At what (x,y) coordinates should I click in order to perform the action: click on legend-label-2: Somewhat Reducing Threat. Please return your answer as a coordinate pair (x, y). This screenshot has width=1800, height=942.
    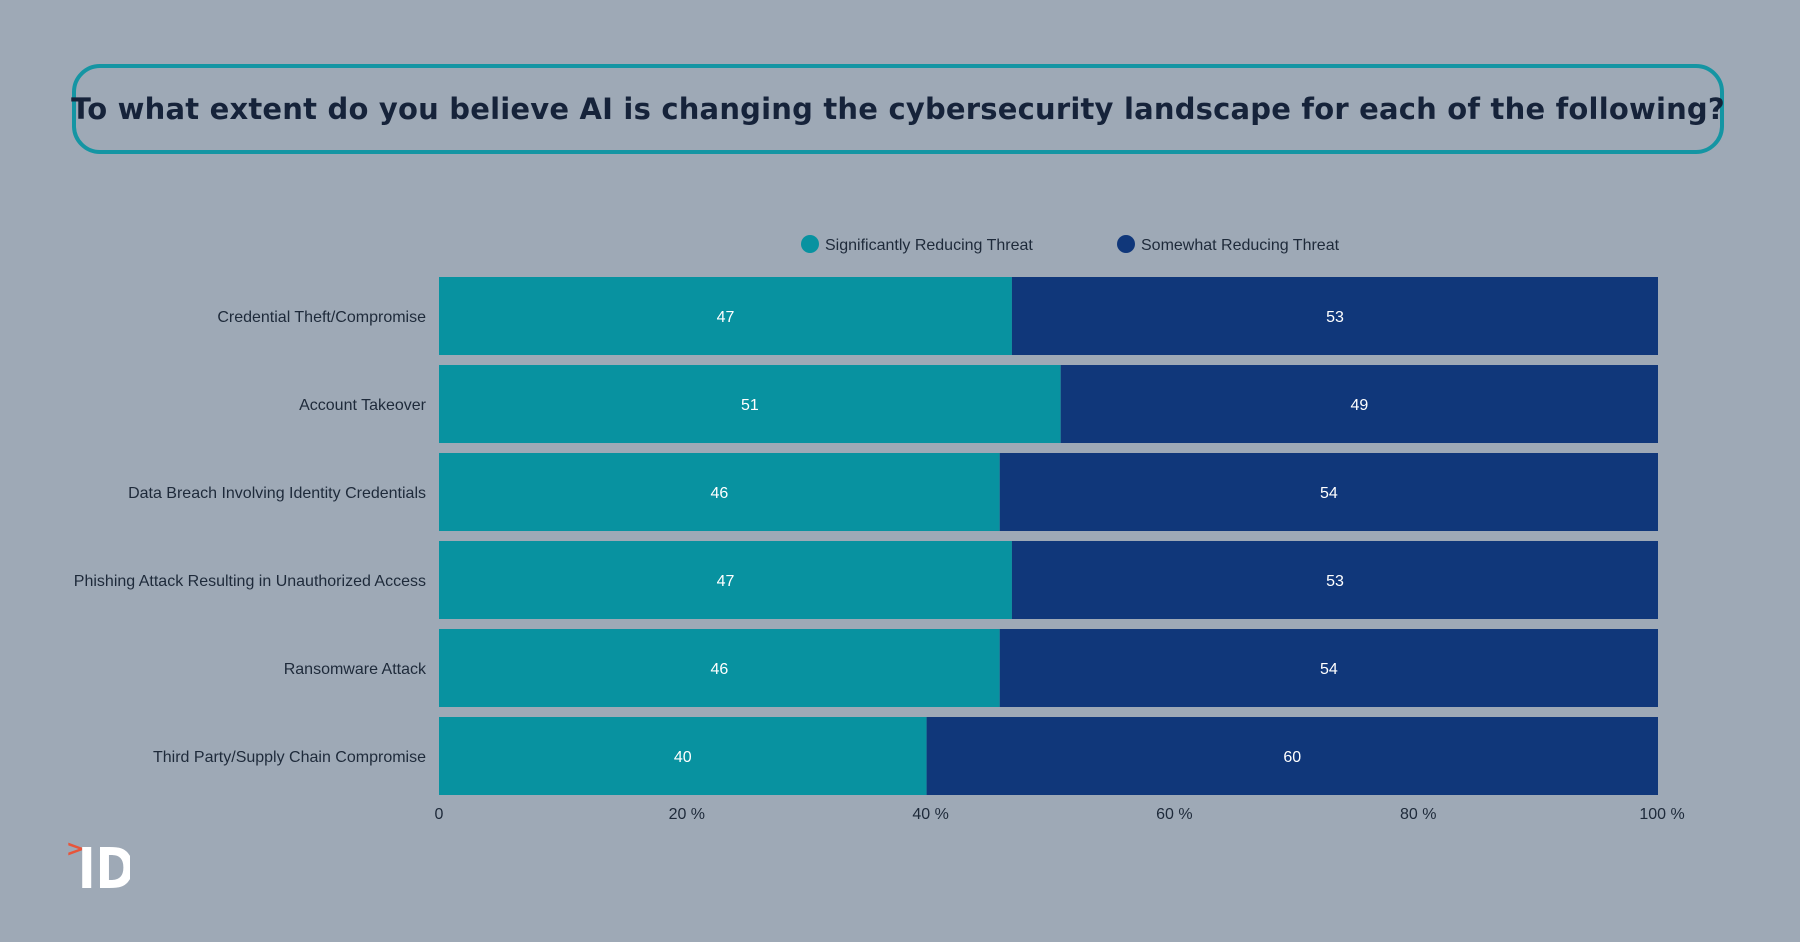
    Looking at the image, I should click on (1240, 245).